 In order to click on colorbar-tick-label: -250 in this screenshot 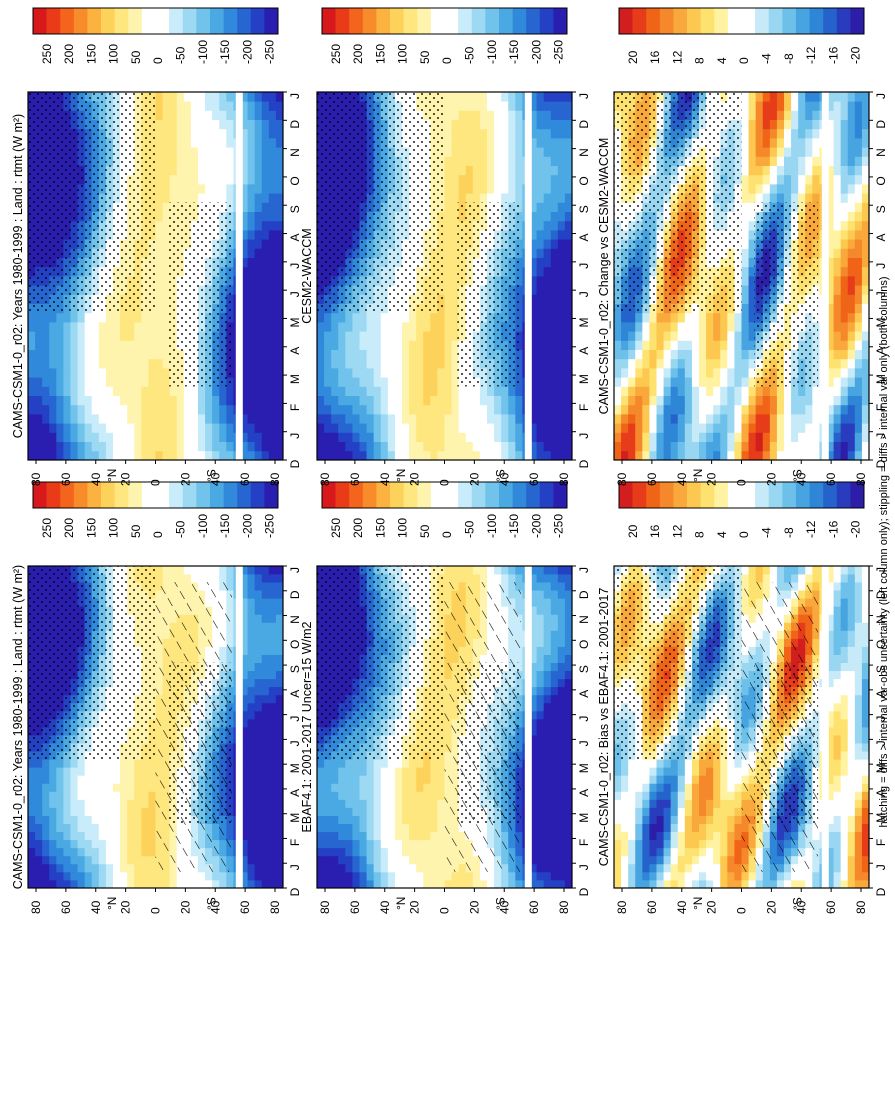, I will do `click(270, 52)`.